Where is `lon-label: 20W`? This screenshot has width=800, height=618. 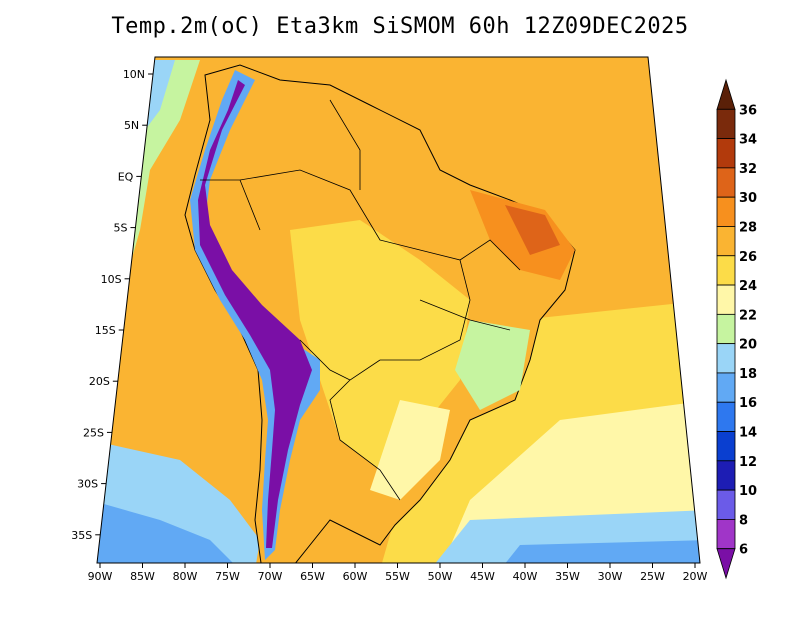
lon-label: 20W is located at coordinates (695, 576).